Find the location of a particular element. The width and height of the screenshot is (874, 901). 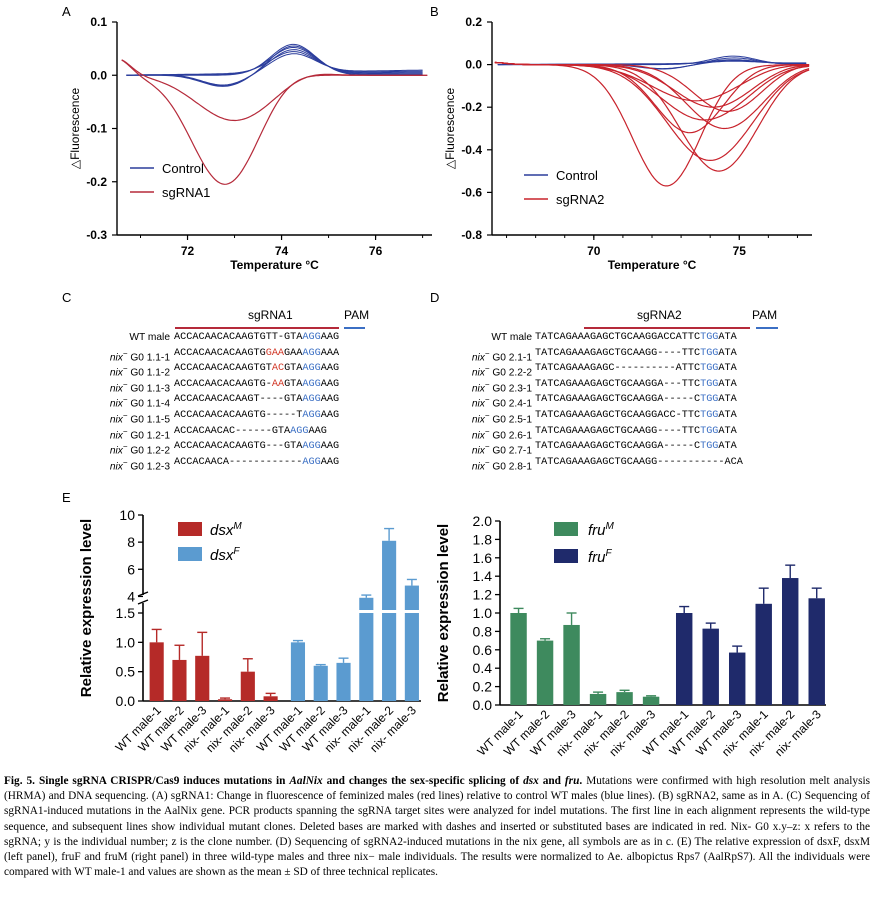

x-tick-label: 70 is located at coordinates (594, 251).